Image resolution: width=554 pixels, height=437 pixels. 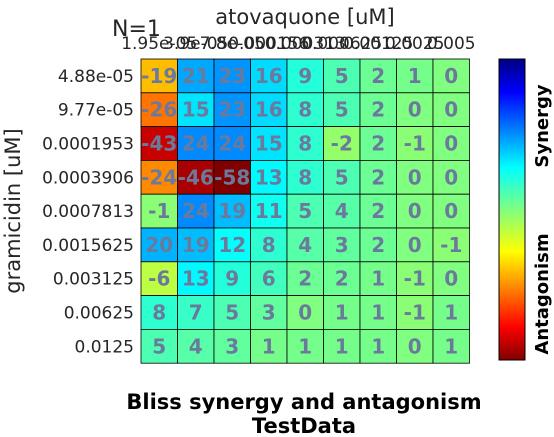 I want to click on y-tick-label: 0.003125, so click(x=93, y=280).